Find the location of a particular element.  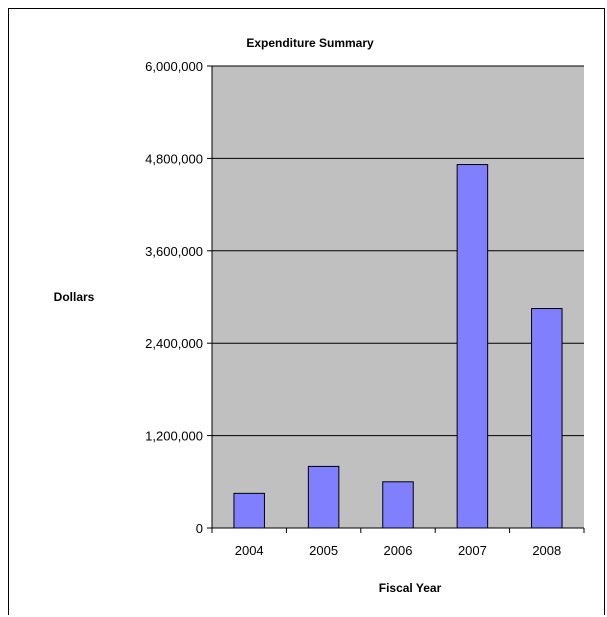

bar-2005 is located at coordinates (323, 497).